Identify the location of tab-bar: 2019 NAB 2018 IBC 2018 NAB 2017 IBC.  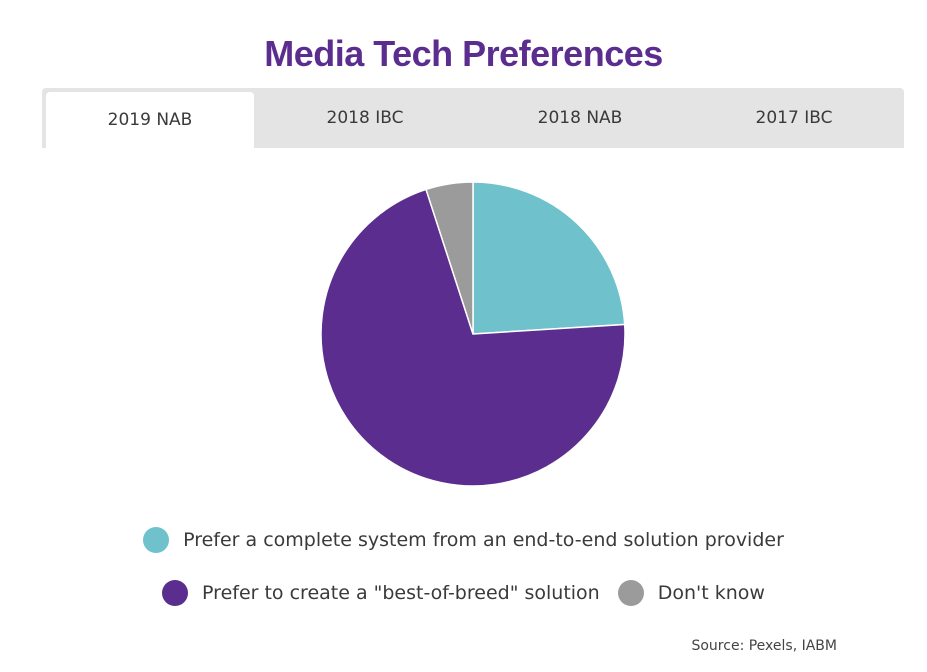
(473, 118).